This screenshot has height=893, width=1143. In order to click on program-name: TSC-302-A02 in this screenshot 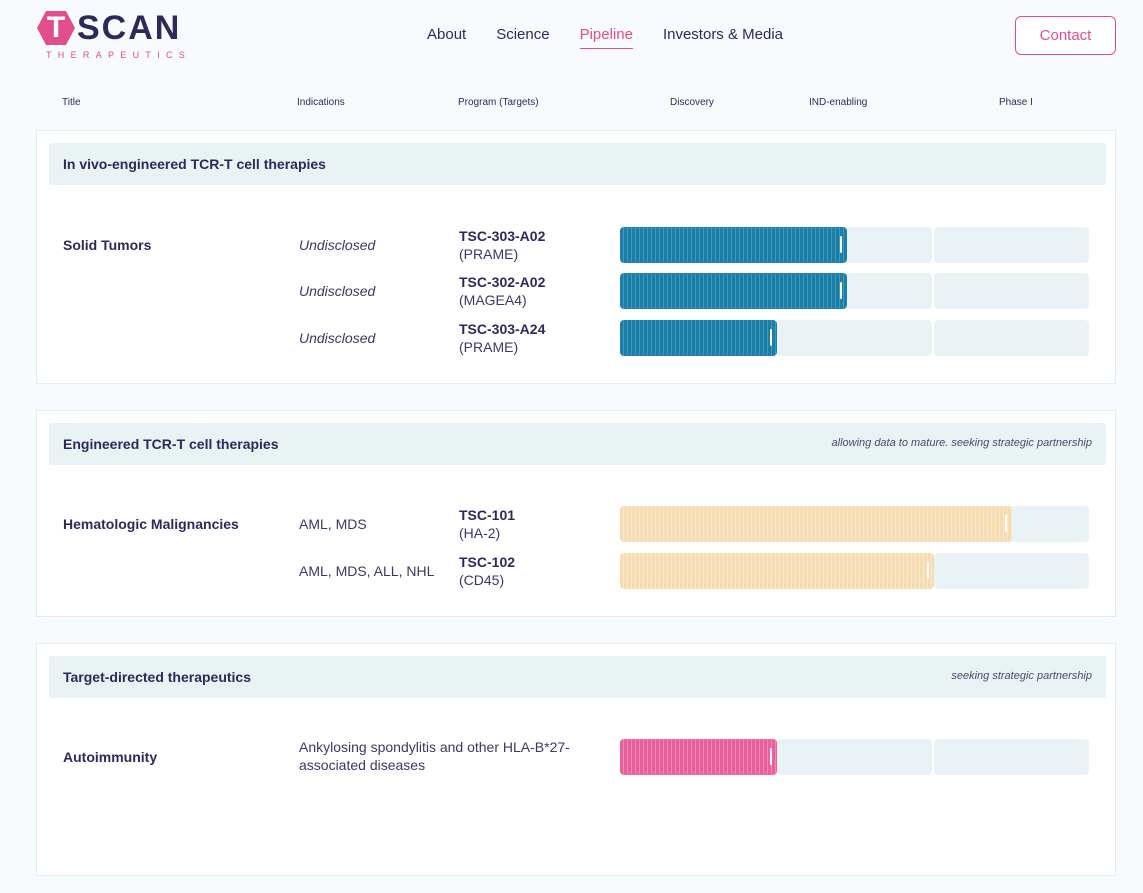, I will do `click(502, 282)`.